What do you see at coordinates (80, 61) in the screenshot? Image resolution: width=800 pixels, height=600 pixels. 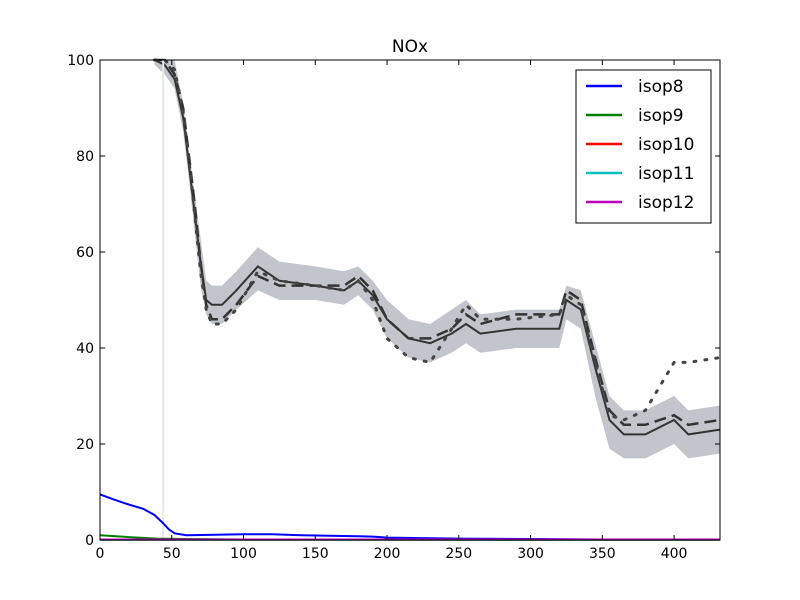 I see `y-tick-label: 100` at bounding box center [80, 61].